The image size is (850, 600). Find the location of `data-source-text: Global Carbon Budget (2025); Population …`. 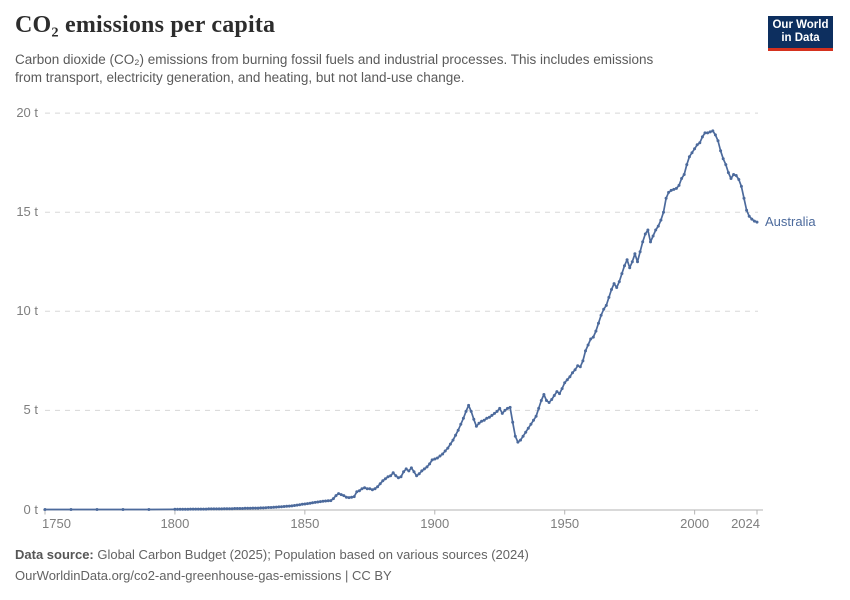

data-source-text: Global Carbon Budget (2025); Population … is located at coordinates (311, 554).